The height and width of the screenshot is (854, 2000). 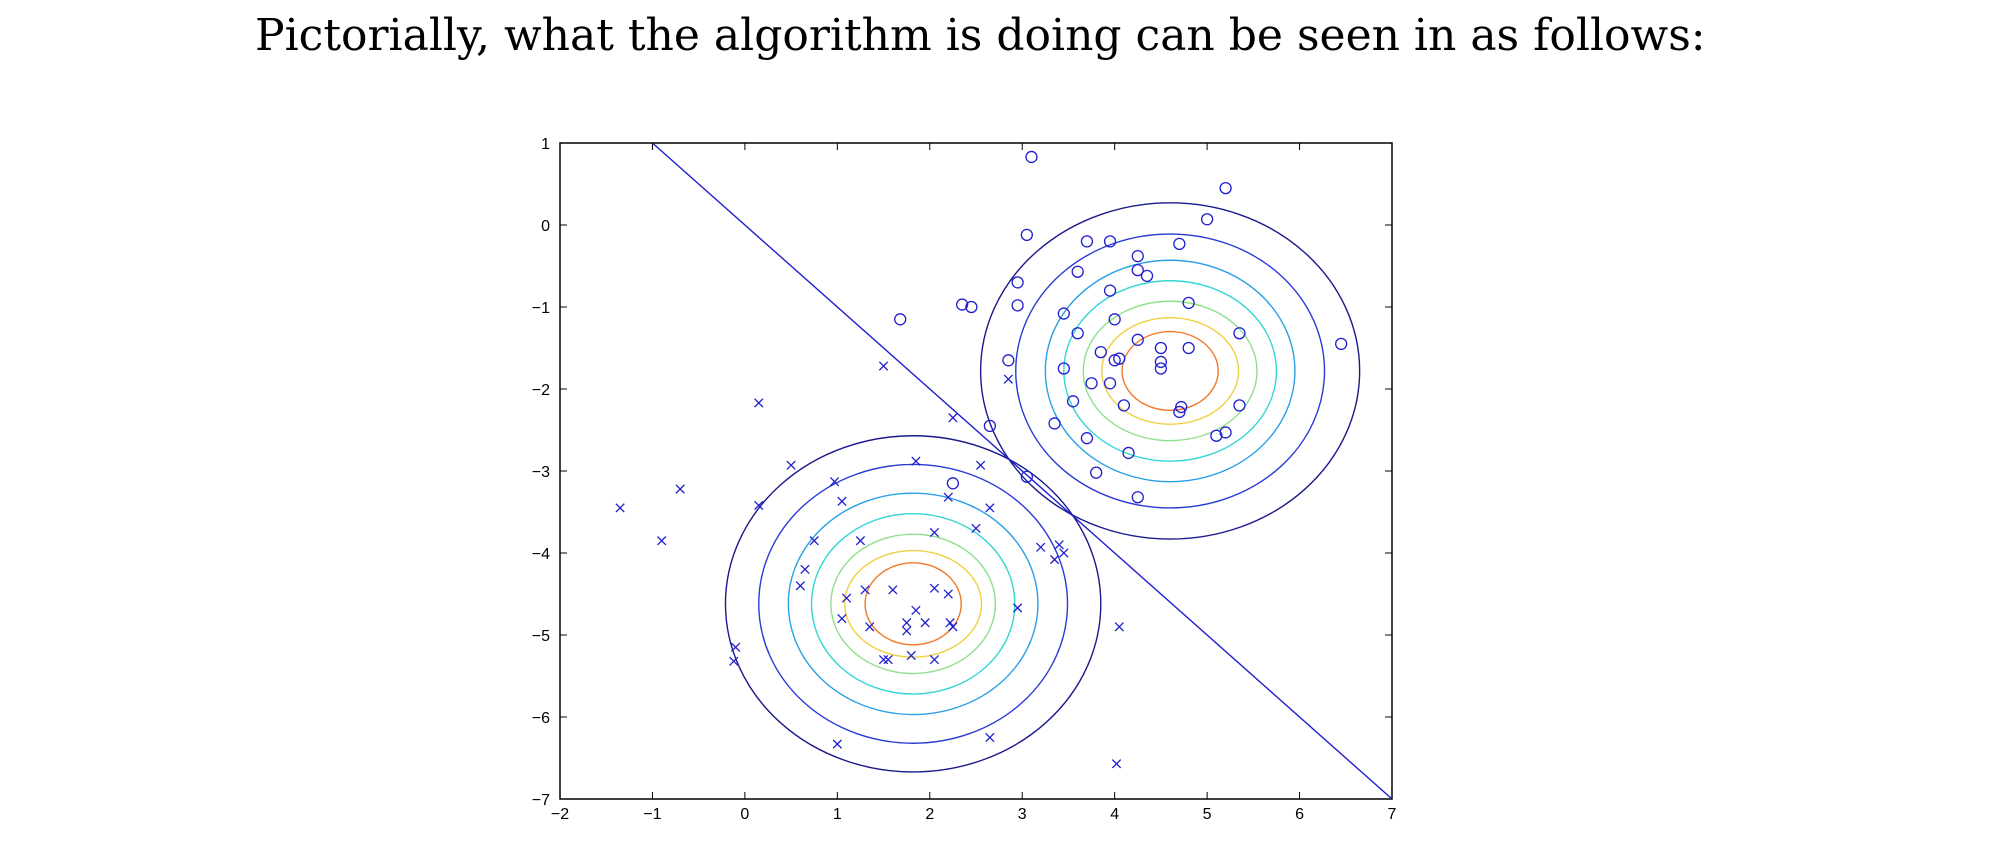 What do you see at coordinates (1207, 814) in the screenshot?
I see `x-tick-label: 5` at bounding box center [1207, 814].